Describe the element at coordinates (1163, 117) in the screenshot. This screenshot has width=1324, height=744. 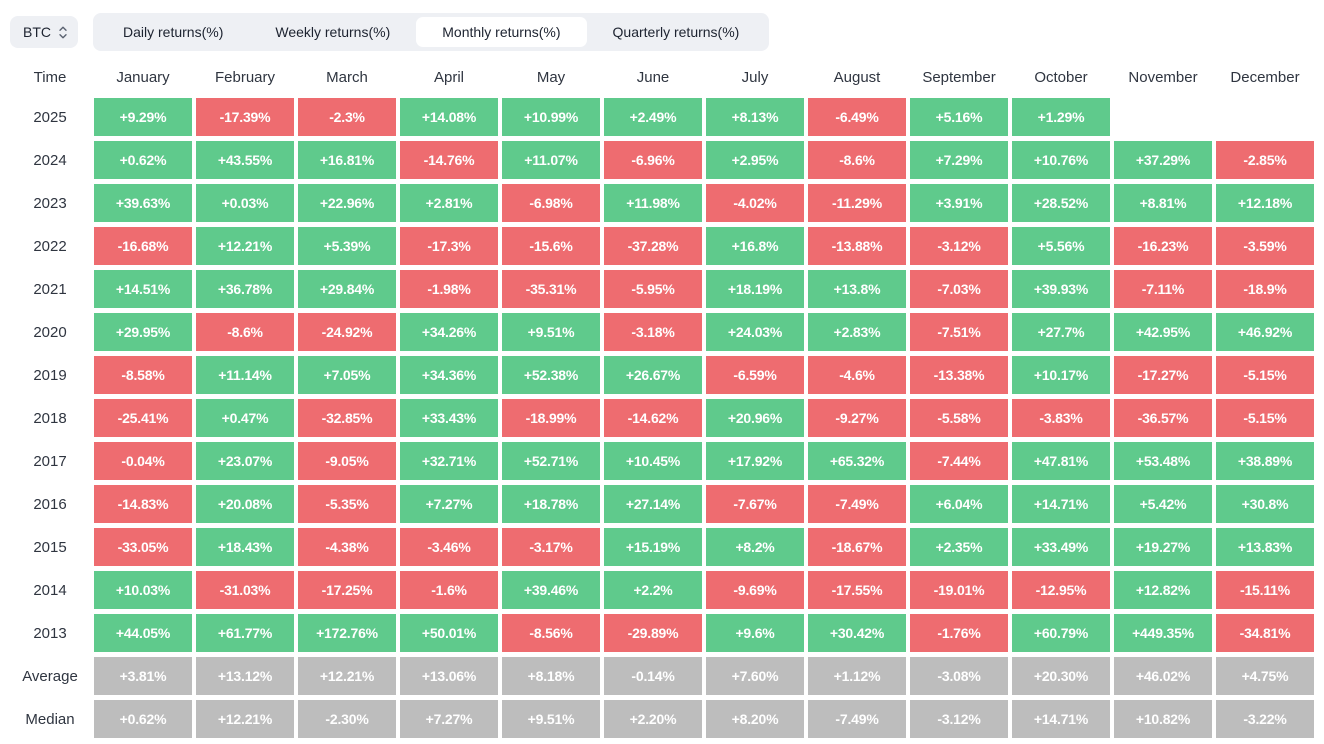
I see `empty-cell` at that location.